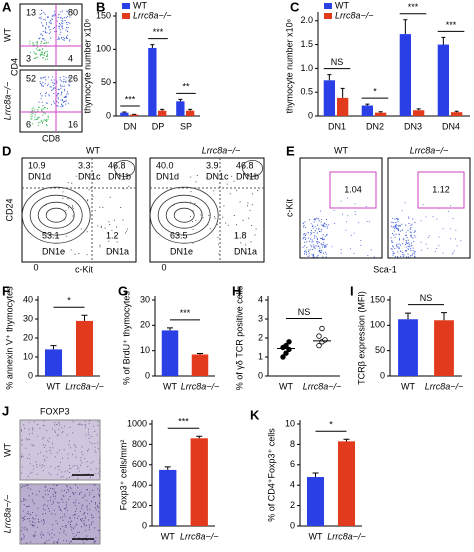 The image size is (474, 552). I want to click on quadrant-value: 26, so click(73, 78).